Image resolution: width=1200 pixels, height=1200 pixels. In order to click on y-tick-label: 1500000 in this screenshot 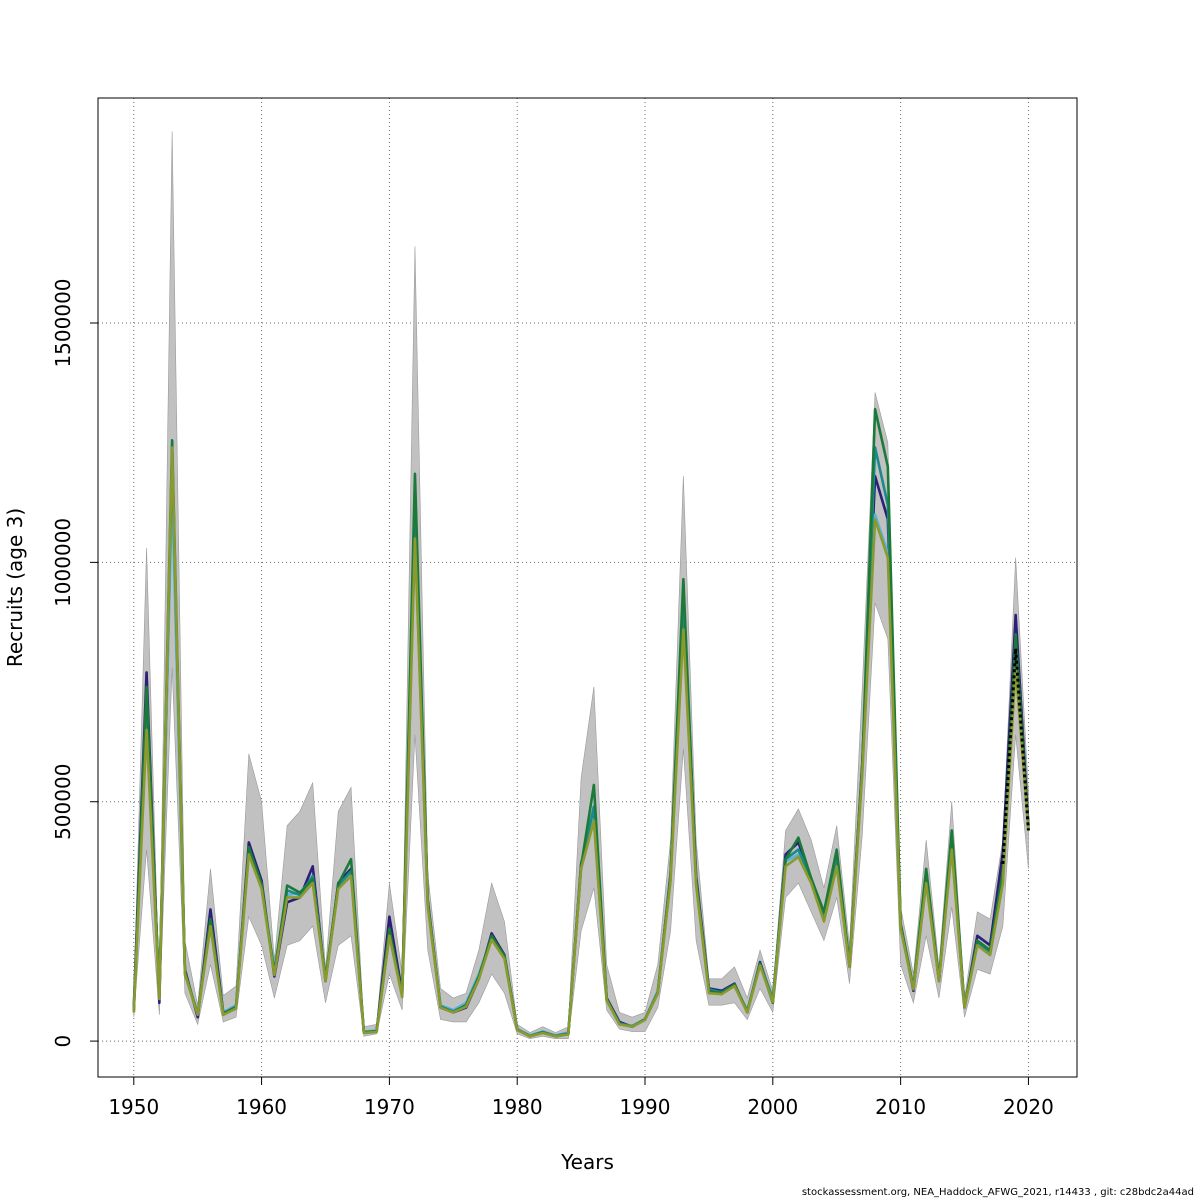, I will do `click(63, 322)`.